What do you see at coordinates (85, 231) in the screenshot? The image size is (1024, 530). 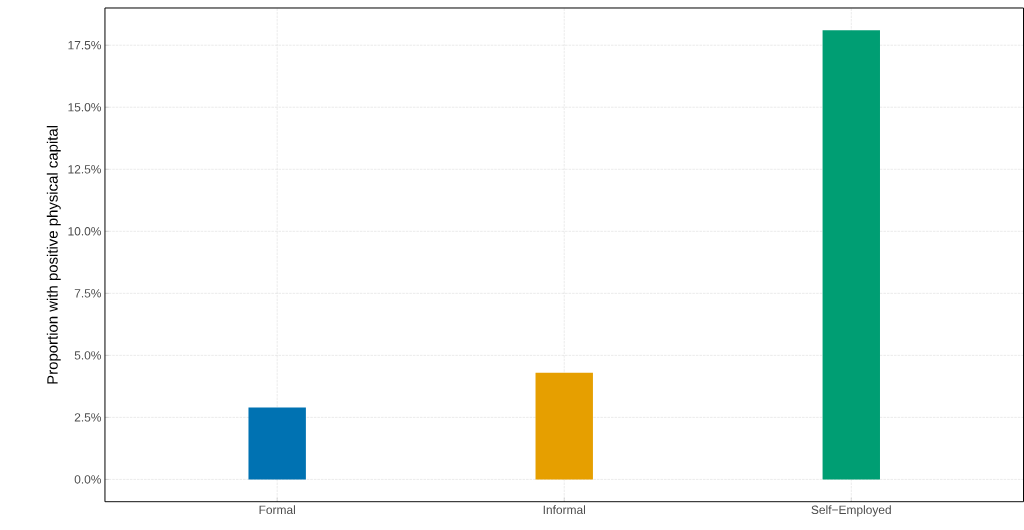 I see `y-tick-label: 10.0%` at bounding box center [85, 231].